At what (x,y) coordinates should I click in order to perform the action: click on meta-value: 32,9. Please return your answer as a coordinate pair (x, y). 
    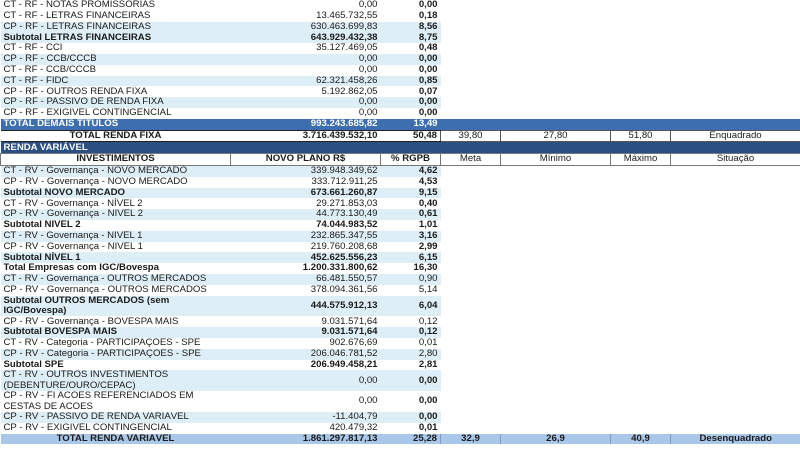
    Looking at the image, I should click on (470, 439).